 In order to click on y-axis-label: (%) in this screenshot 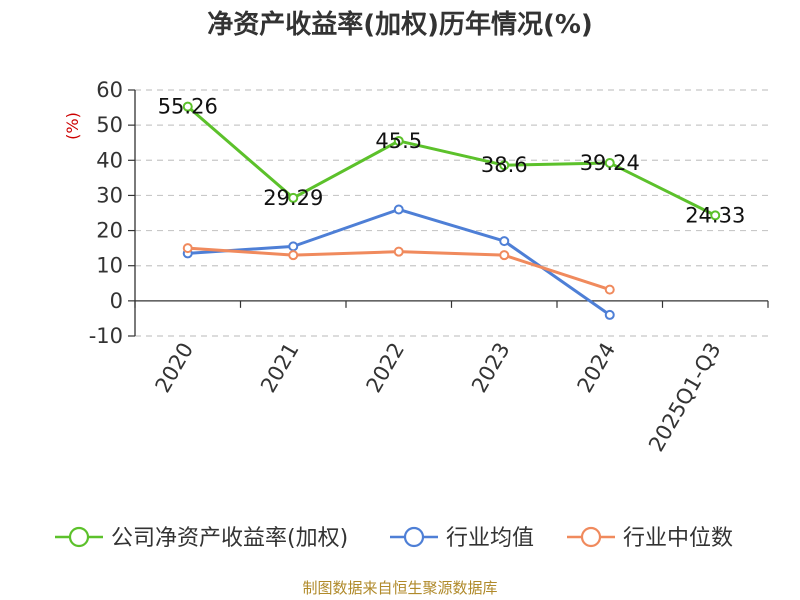, I will do `click(72, 126)`.